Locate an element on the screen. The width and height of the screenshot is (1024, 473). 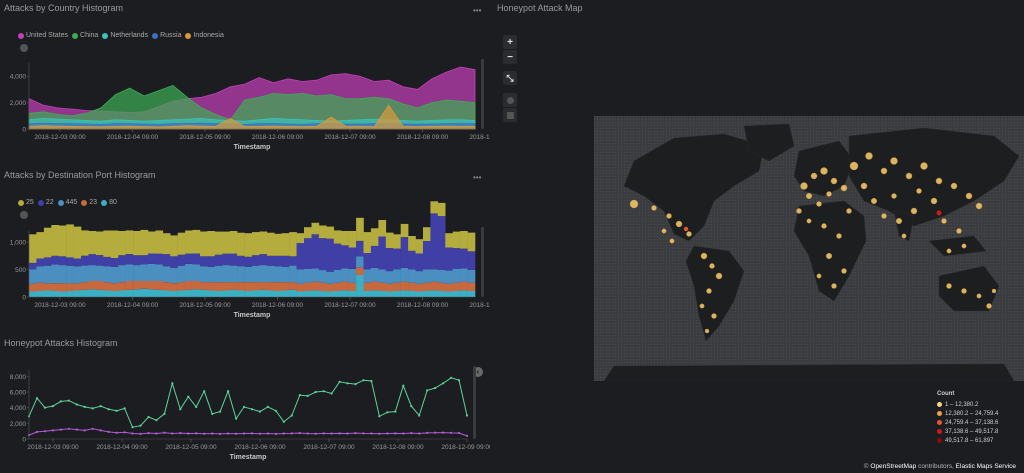
legend-item: Russia is located at coordinates (166, 35).